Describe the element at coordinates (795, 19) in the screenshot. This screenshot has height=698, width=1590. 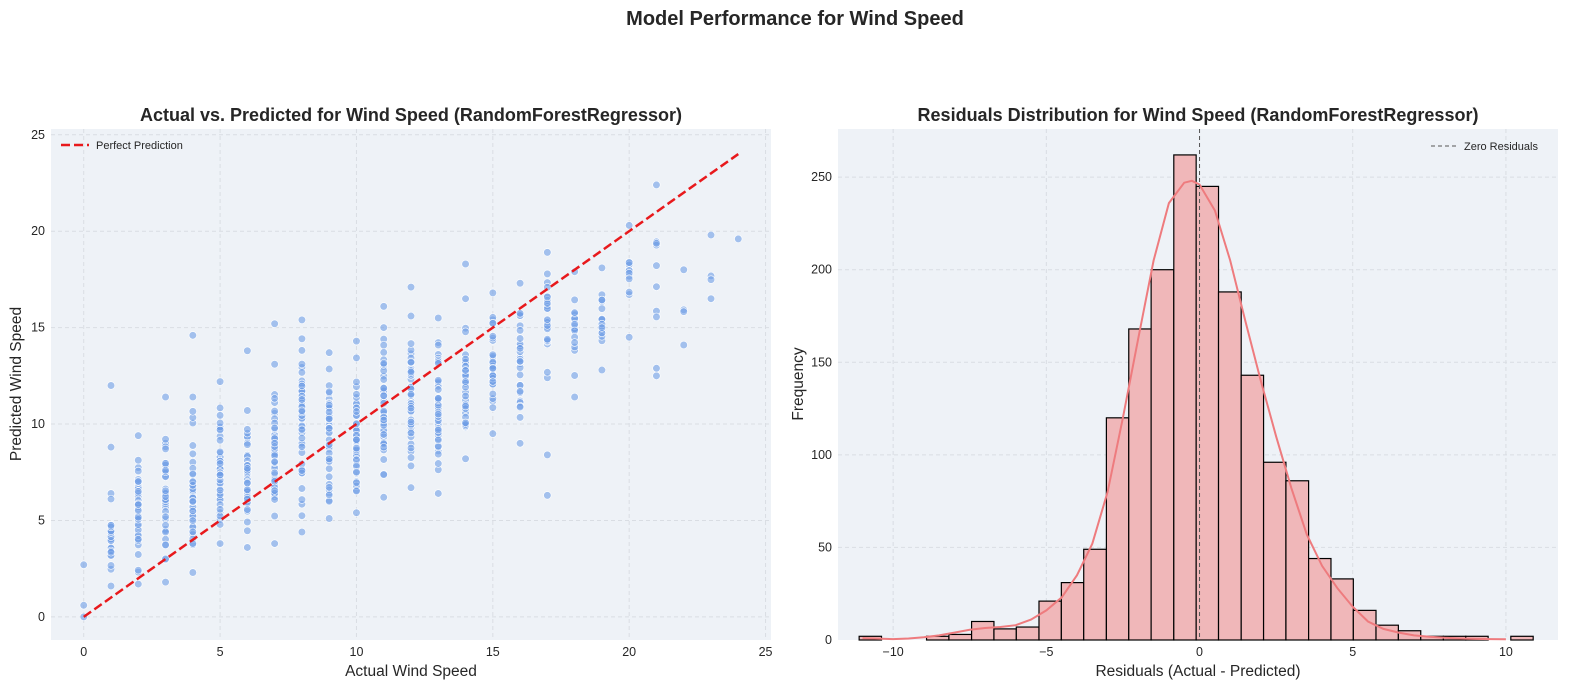
I see `figure-suptitle: Model Performance for Wind Speed` at that location.